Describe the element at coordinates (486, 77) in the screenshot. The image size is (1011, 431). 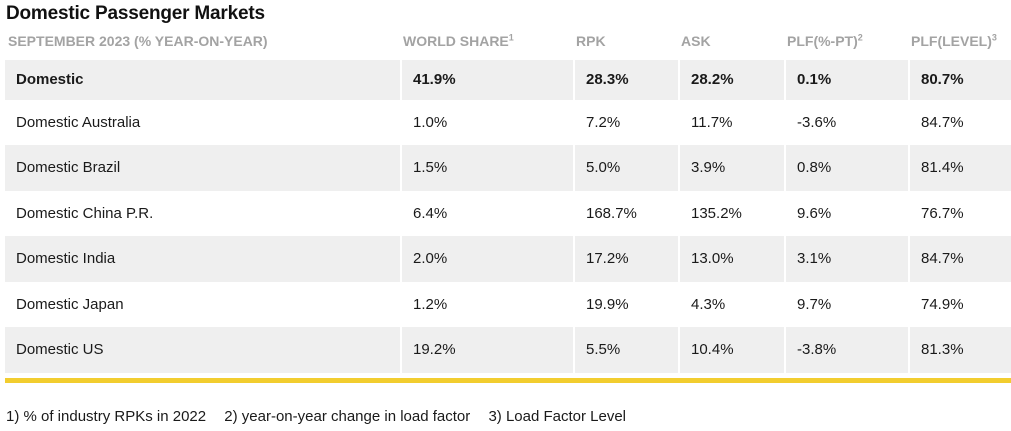
I see `world-share-cell: 41.9%` at that location.